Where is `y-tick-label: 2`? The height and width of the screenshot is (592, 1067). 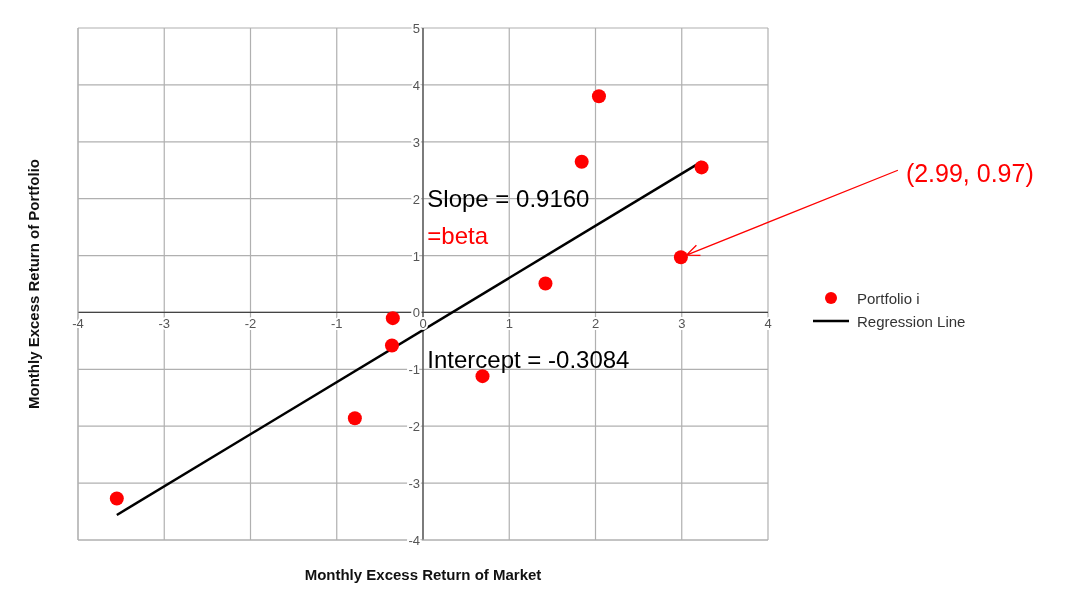
y-tick-label: 2 is located at coordinates (416, 199).